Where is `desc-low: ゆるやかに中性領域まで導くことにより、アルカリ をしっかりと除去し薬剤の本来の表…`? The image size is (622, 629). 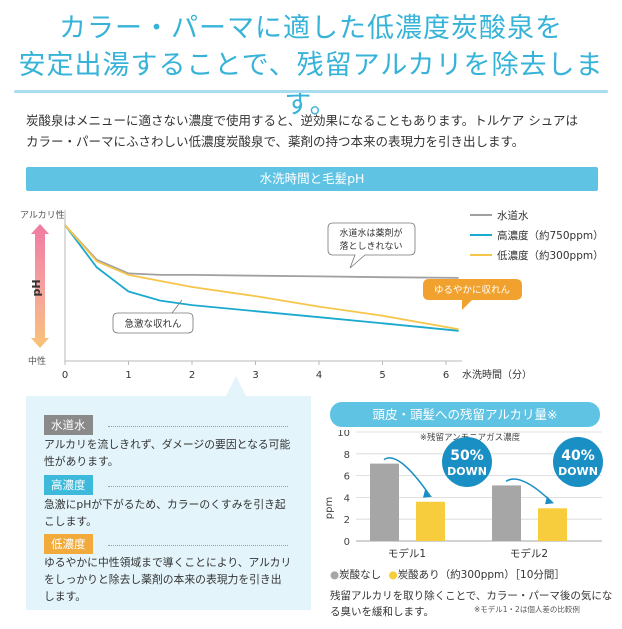
desc-low: ゆるやかに中性領域まで導くことにより、アルカリ をしっかりと除去し薬剤の本来の表… is located at coordinates (175, 579).